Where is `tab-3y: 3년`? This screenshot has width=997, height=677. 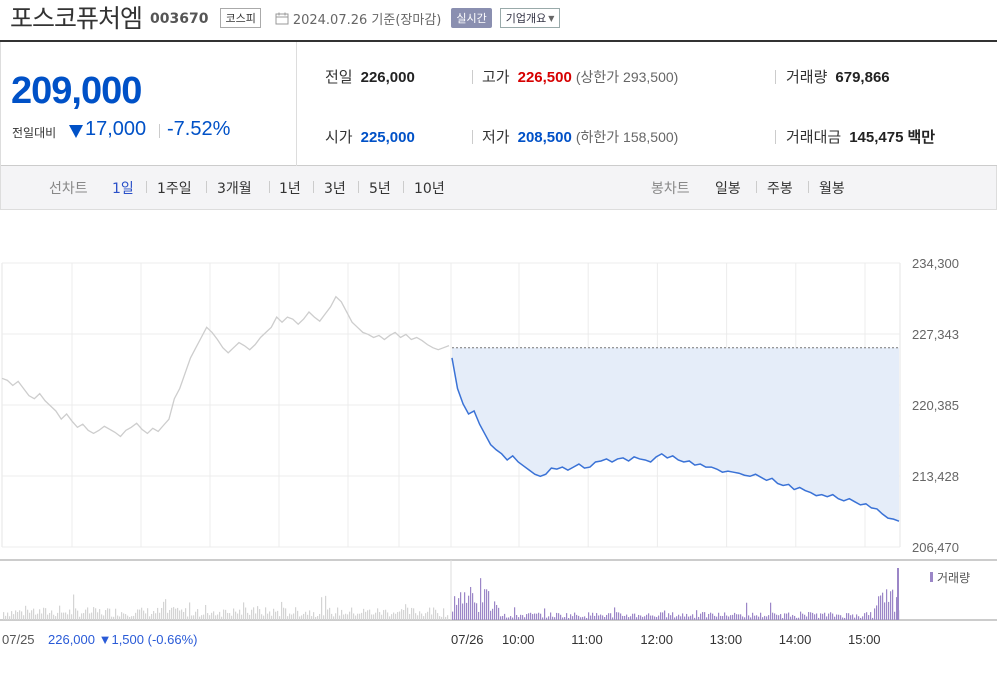
tab-3y: 3년 is located at coordinates (335, 189).